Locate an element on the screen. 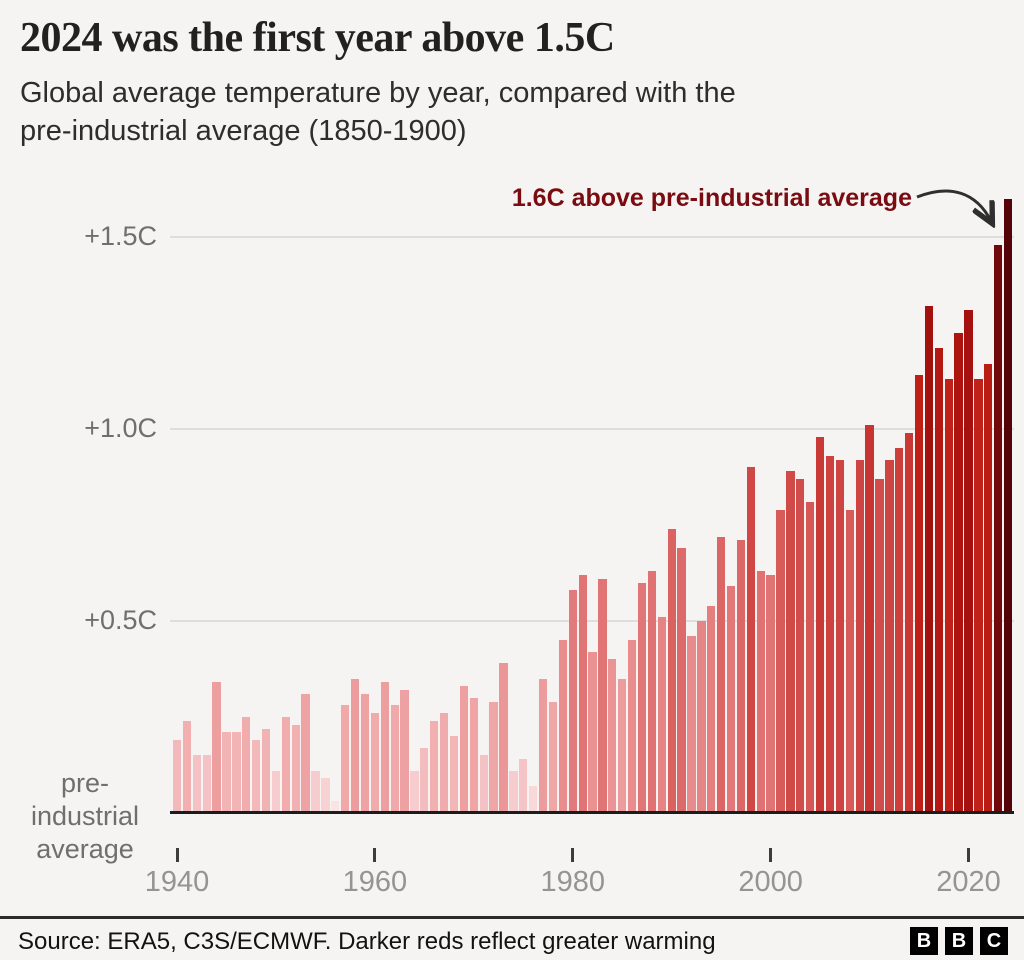  bar-1943 is located at coordinates (206, 784).